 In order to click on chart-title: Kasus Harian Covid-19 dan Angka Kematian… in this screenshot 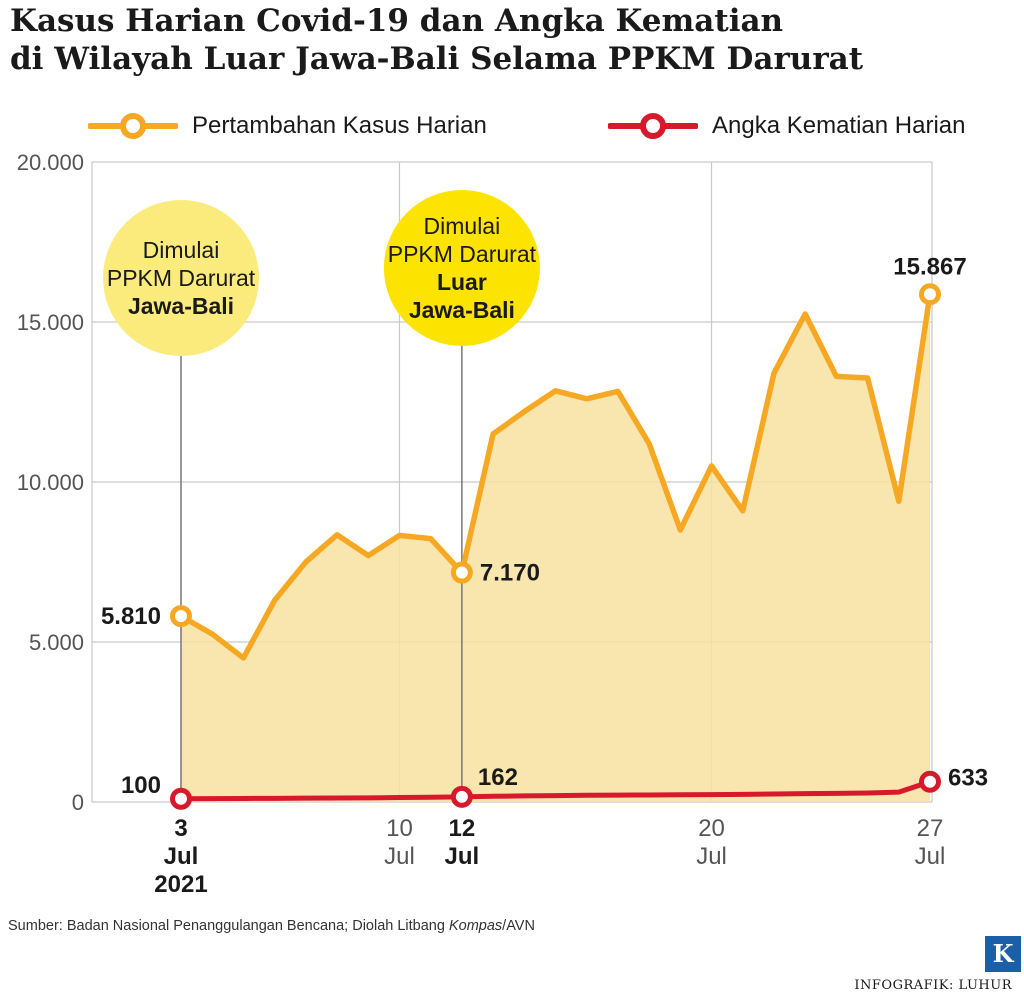, I will do `click(510, 40)`.